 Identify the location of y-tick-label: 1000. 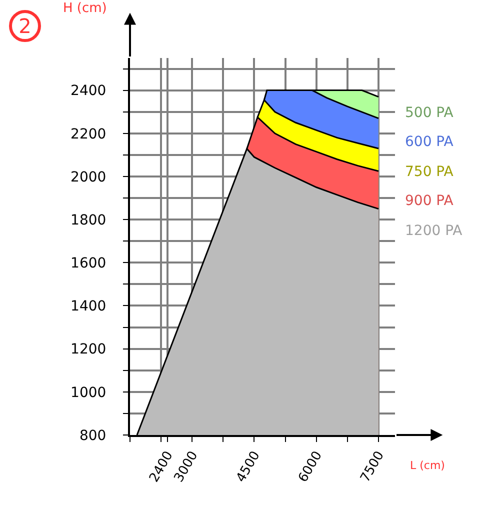
(88, 392).